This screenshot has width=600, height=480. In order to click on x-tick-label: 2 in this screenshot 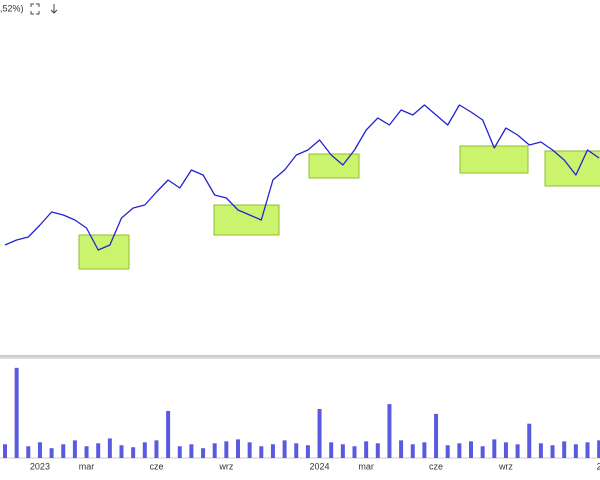, I will do `click(598, 466)`.